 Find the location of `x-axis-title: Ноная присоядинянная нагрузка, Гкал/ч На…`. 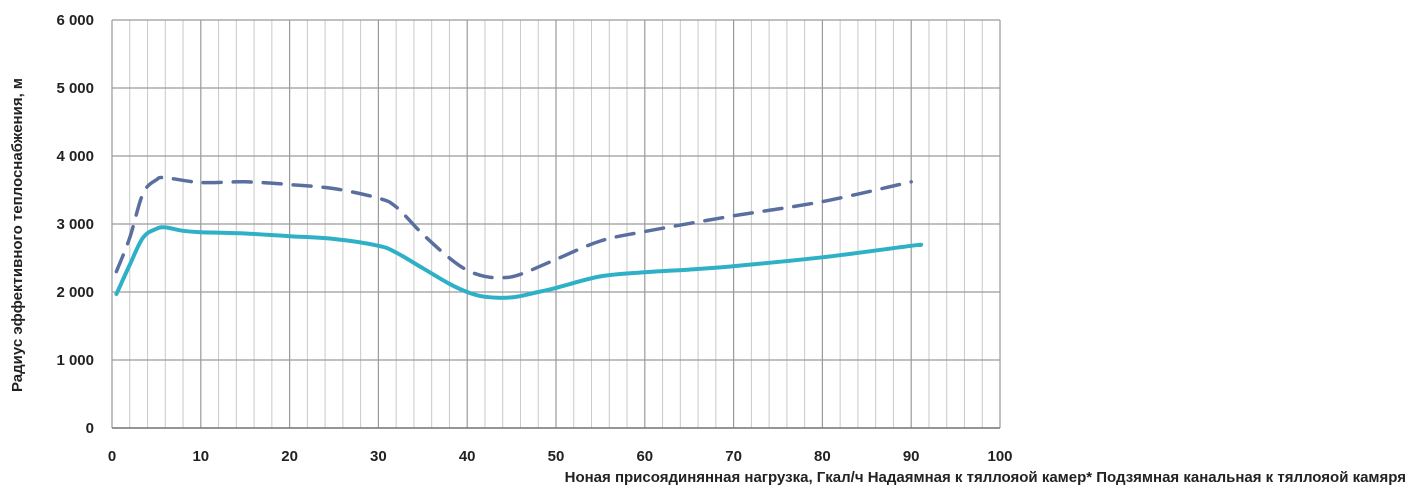

x-axis-title: Ноная присоядинянная нагрузка, Гкал/ч На… is located at coordinates (985, 477).